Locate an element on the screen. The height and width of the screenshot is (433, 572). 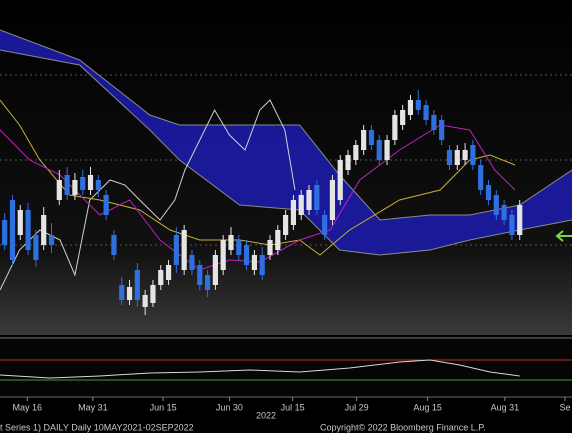
x-tick-label: May 31 is located at coordinates (93, 407).